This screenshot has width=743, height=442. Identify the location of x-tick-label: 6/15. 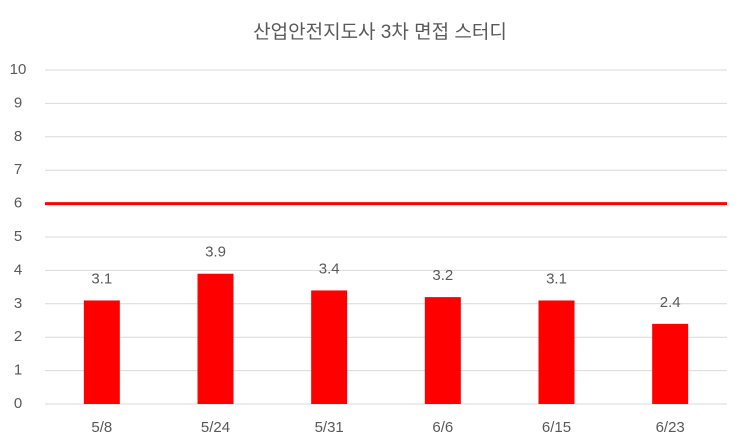
(556, 427).